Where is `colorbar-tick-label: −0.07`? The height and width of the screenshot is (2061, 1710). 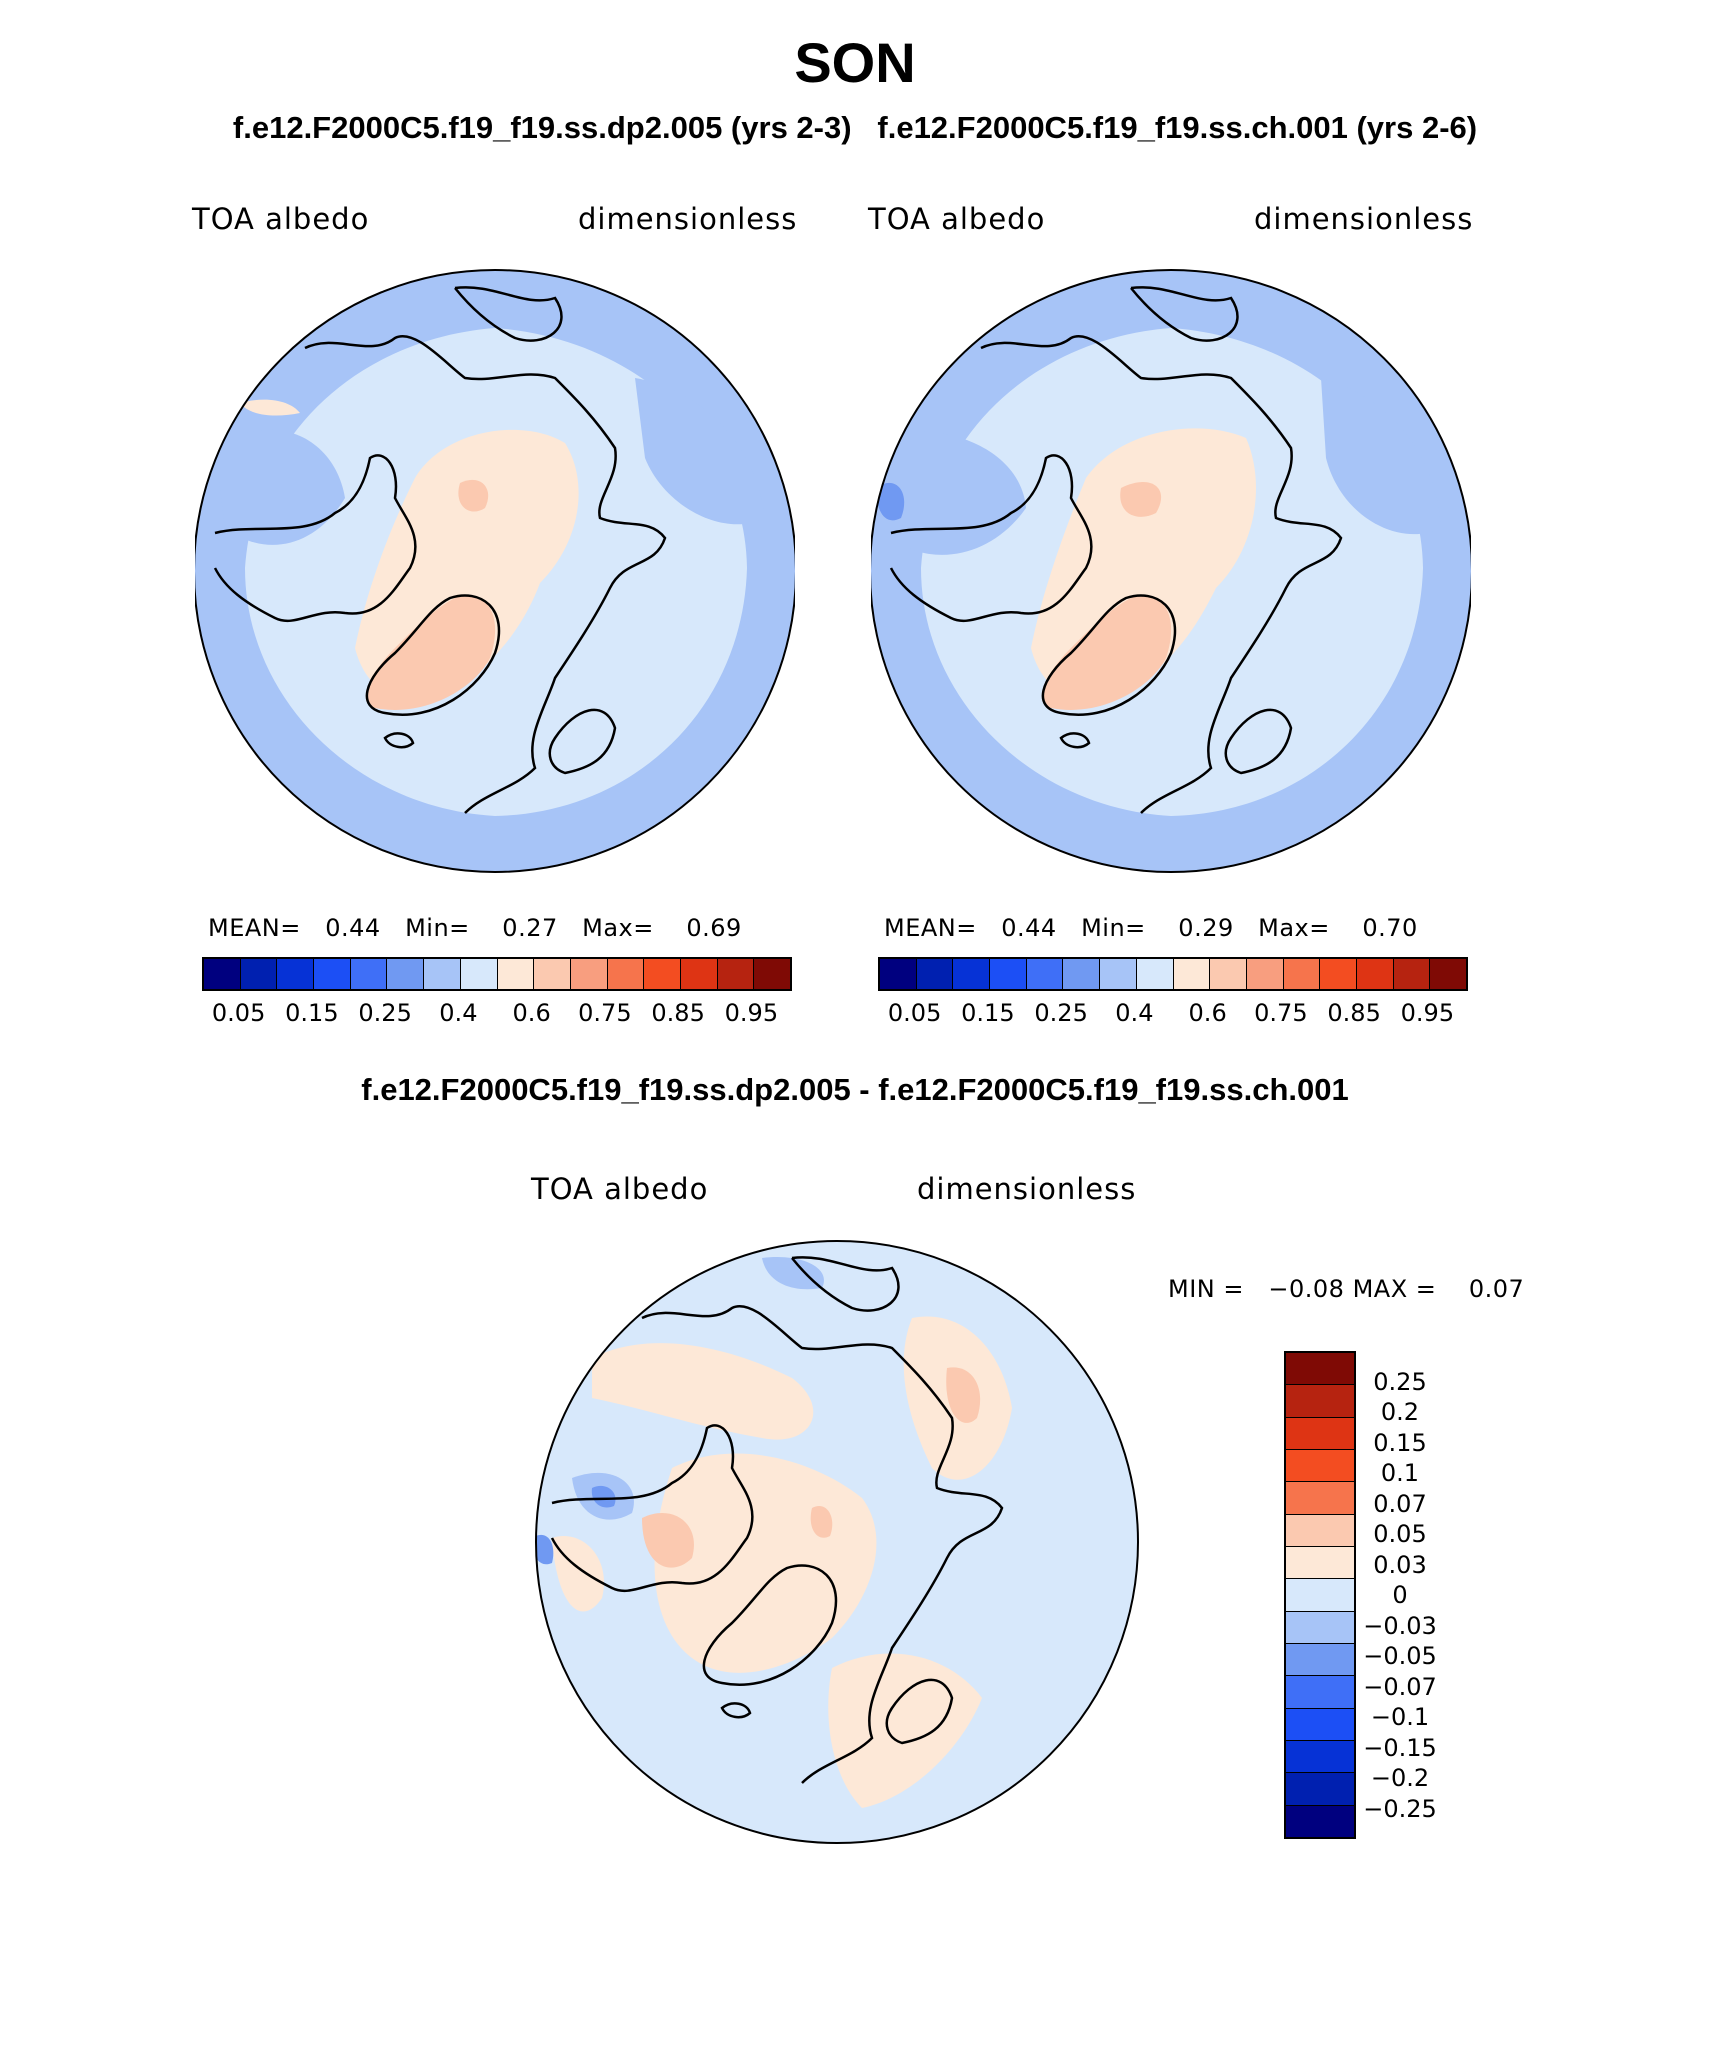
colorbar-tick-label: −0.07 is located at coordinates (1400, 1686).